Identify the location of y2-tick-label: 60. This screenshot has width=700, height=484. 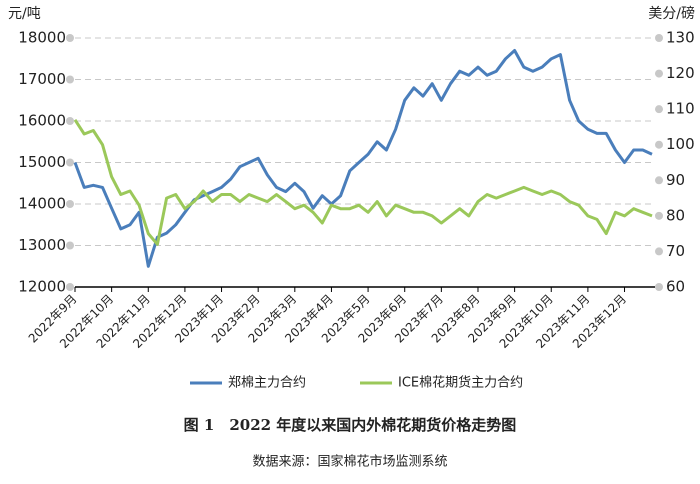
(675, 287).